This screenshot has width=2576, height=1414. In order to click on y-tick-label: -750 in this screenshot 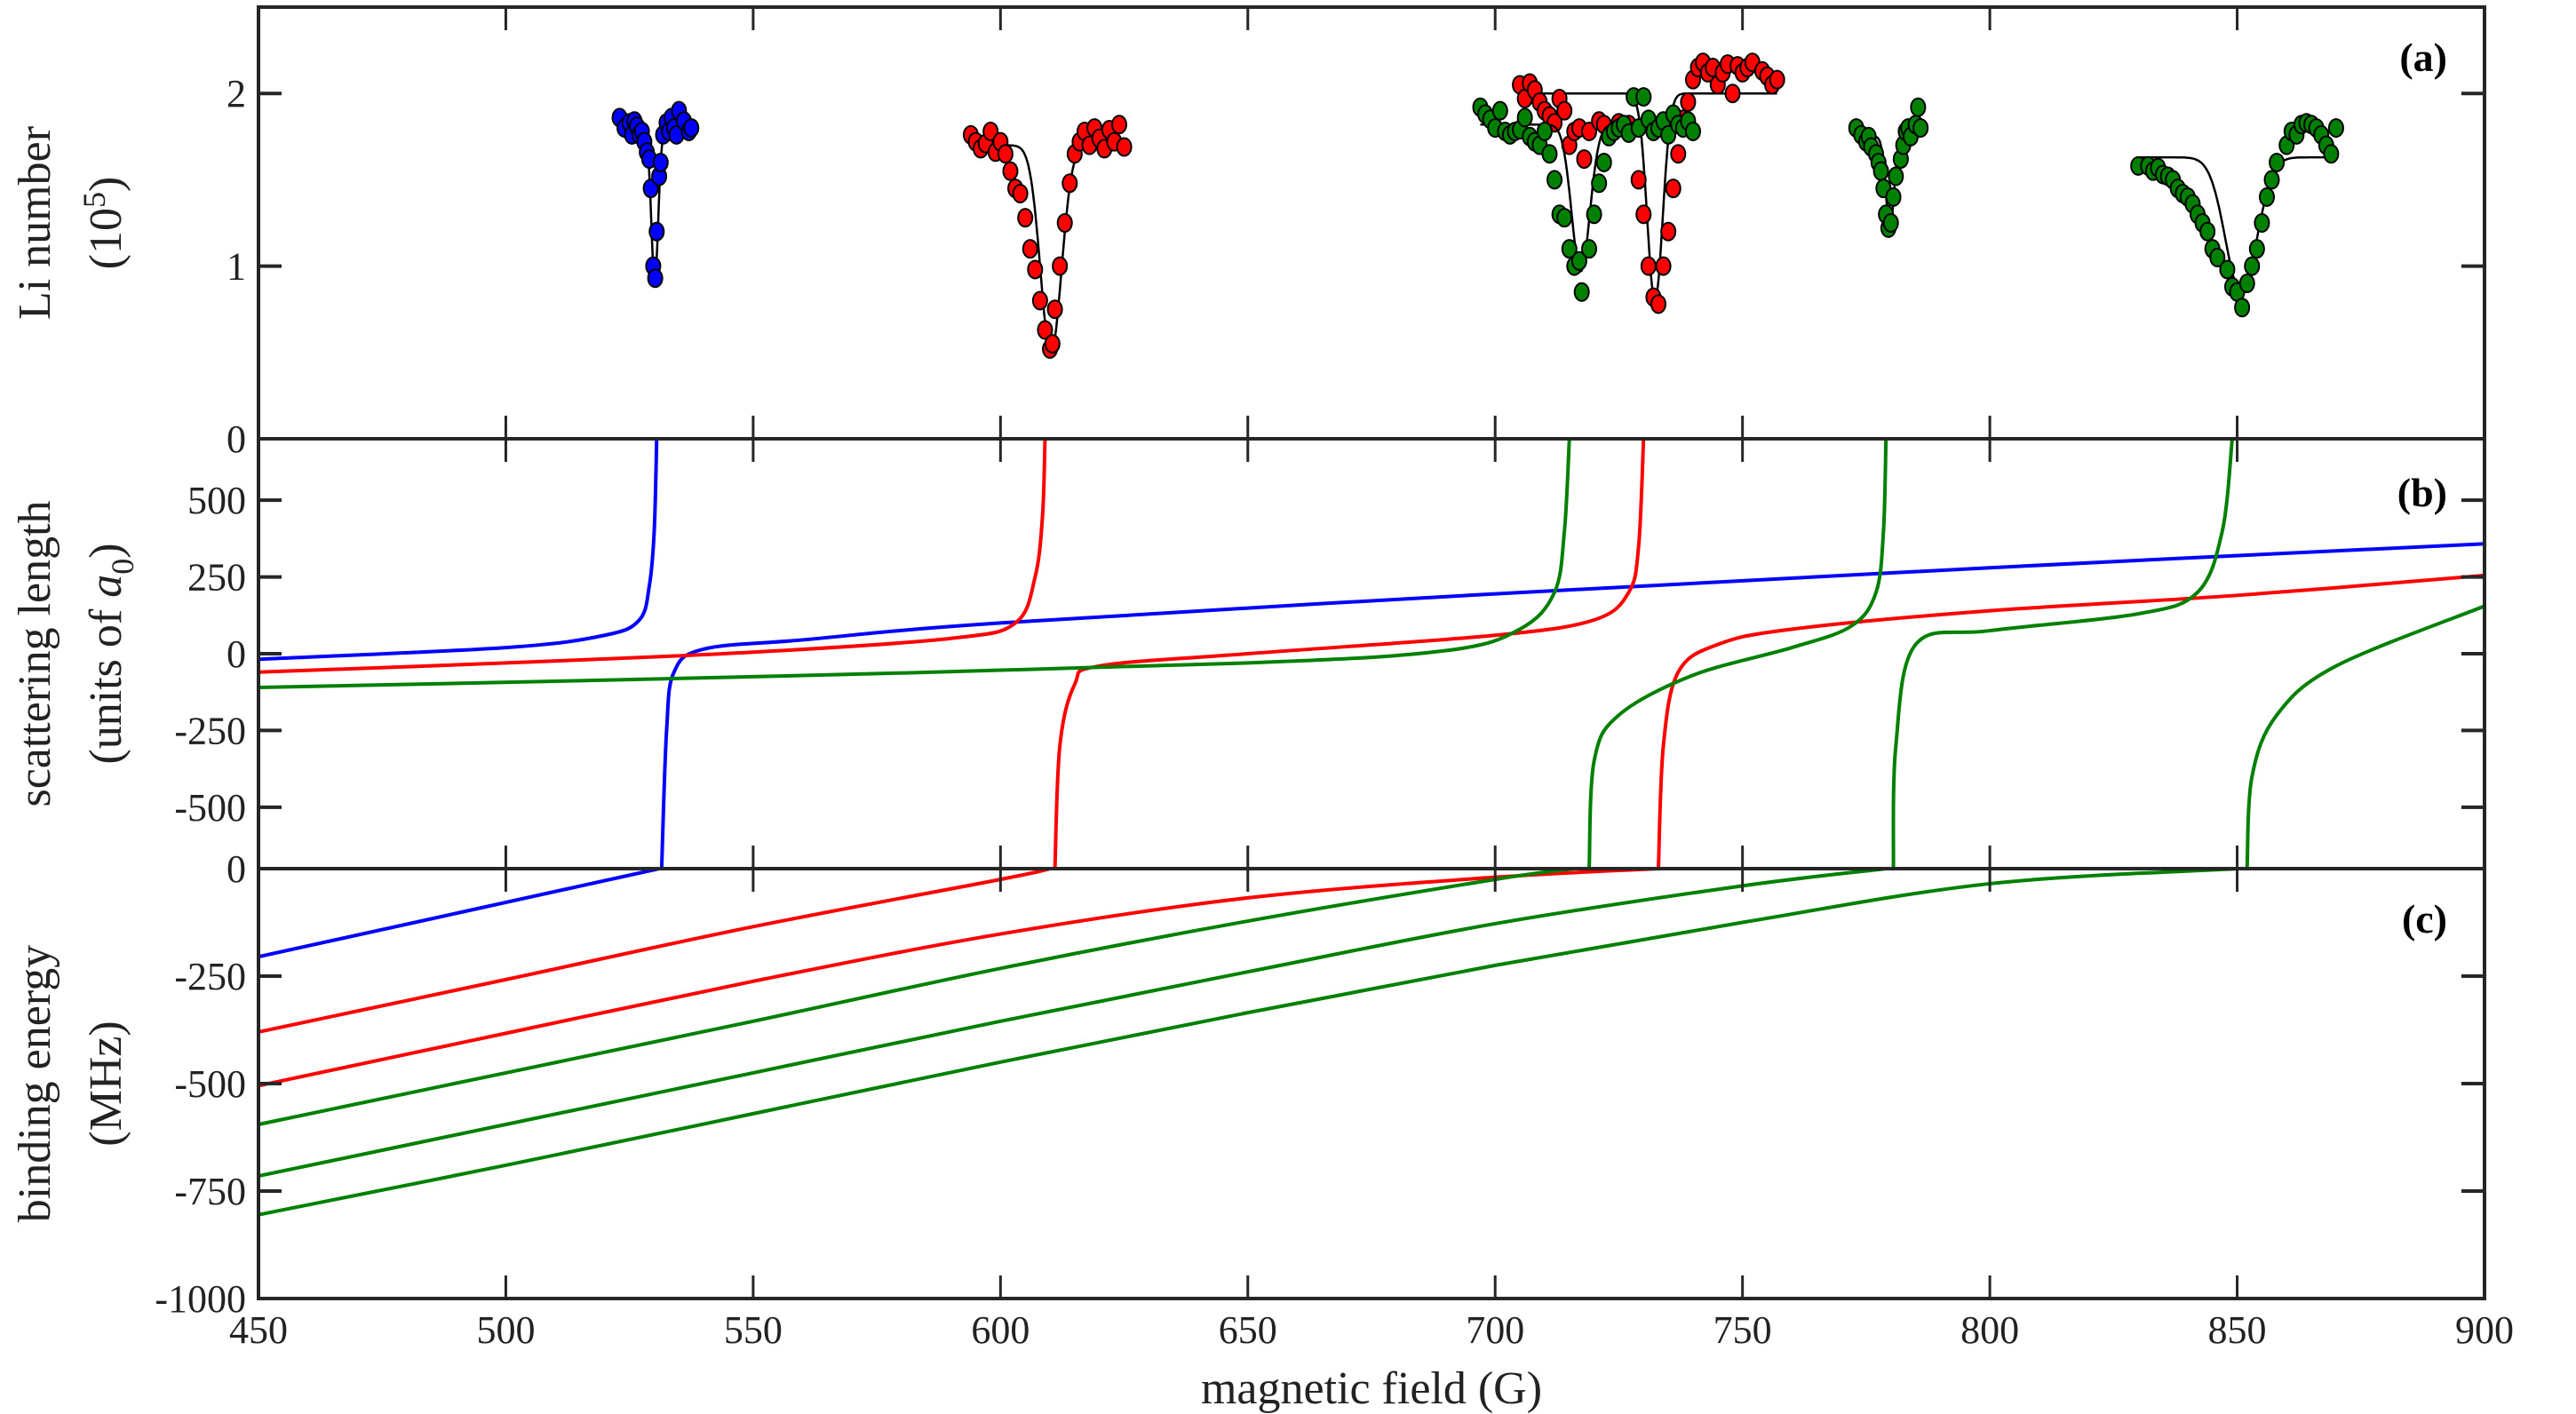, I will do `click(210, 1191)`.